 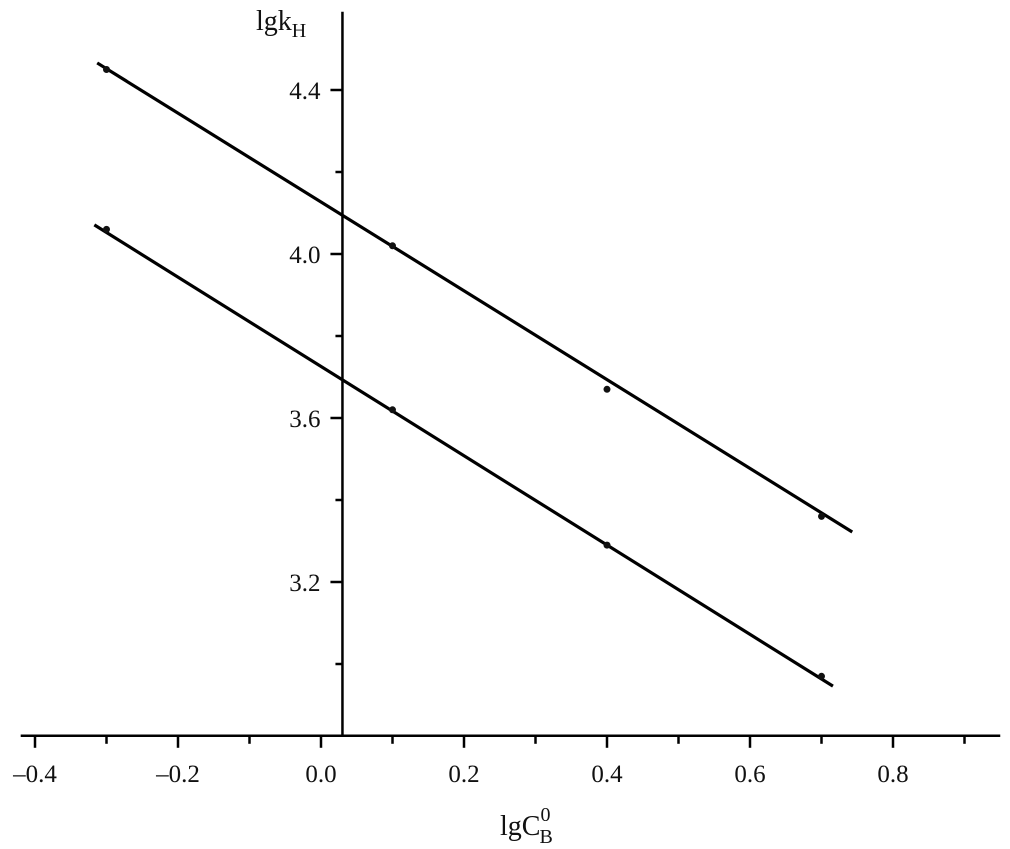 I want to click on x-tick-label: –0.4, so click(x=34, y=774).